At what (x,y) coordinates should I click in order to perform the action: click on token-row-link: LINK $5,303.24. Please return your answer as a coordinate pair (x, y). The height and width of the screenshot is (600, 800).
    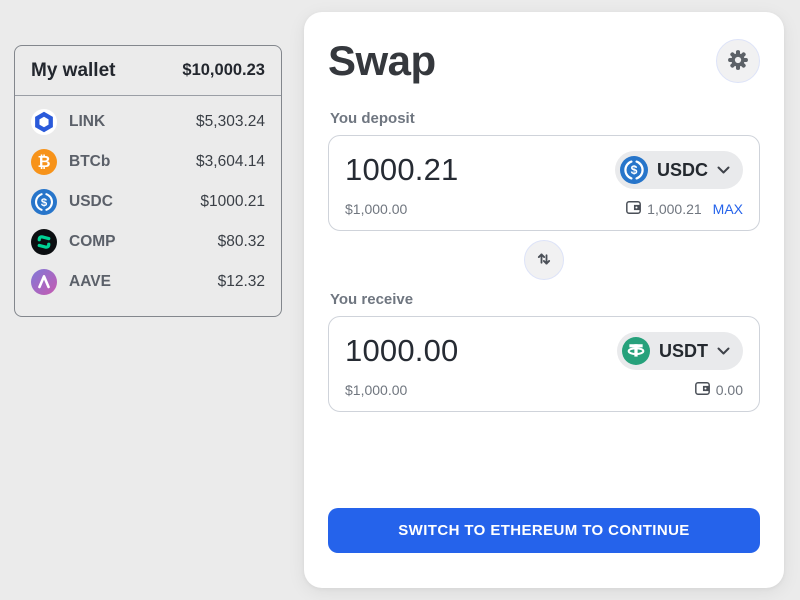
    Looking at the image, I should click on (148, 122).